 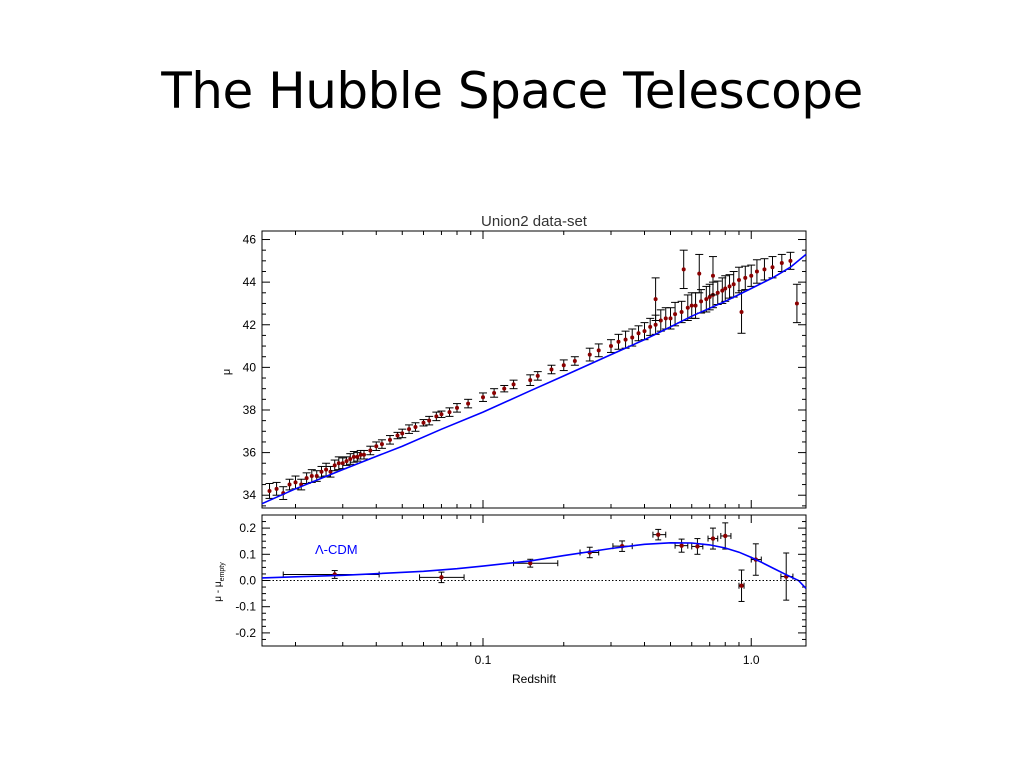 I want to click on residual-y-axis-label: μ - μempty, so click(x=219, y=582).